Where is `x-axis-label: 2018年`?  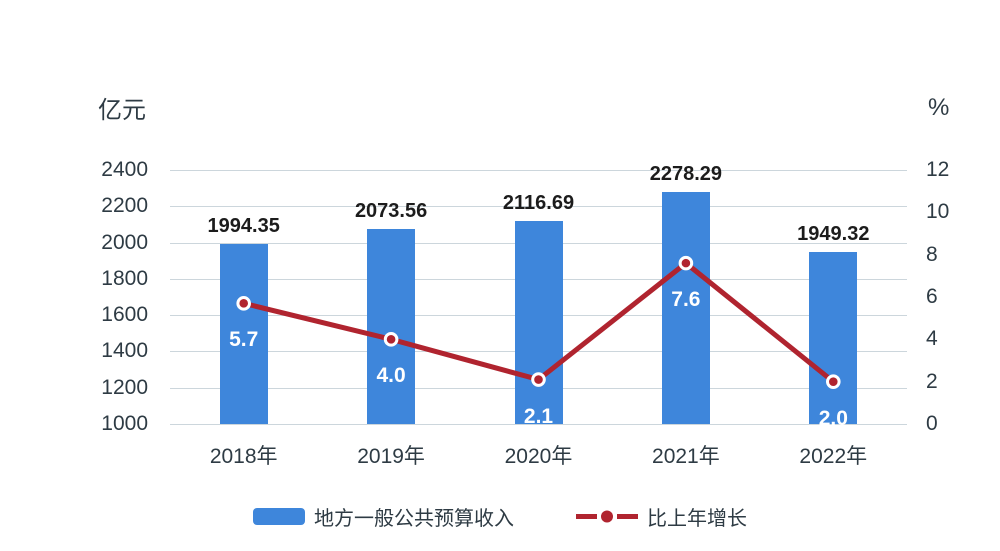
x-axis-label: 2018年 is located at coordinates (243, 456).